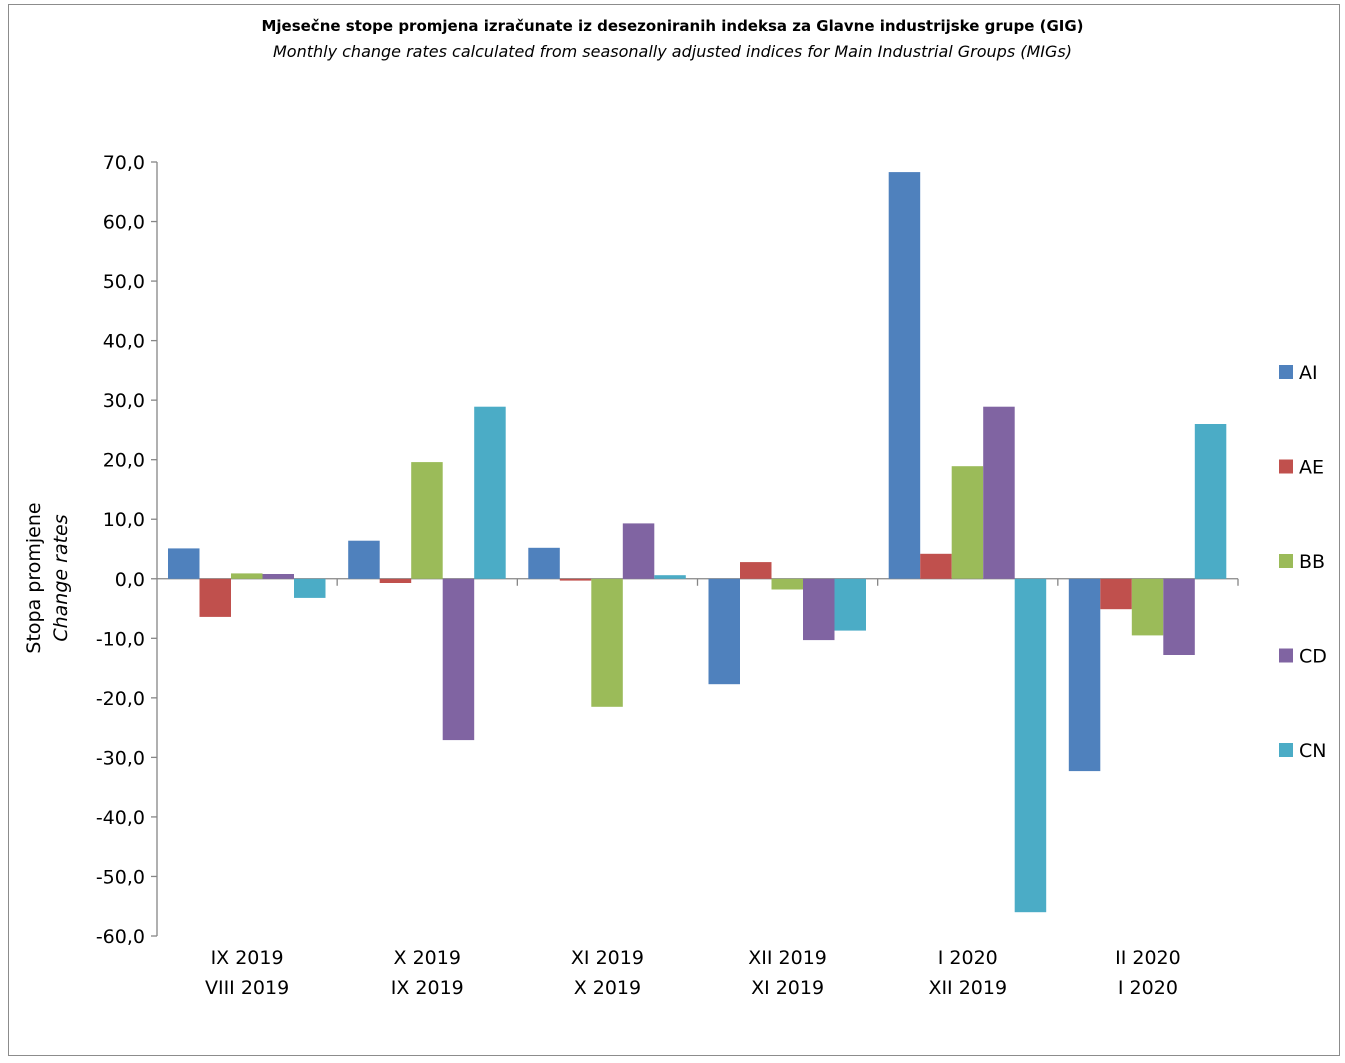 This screenshot has height=1063, width=1345. I want to click on legend-label: CN, so click(1312, 751).